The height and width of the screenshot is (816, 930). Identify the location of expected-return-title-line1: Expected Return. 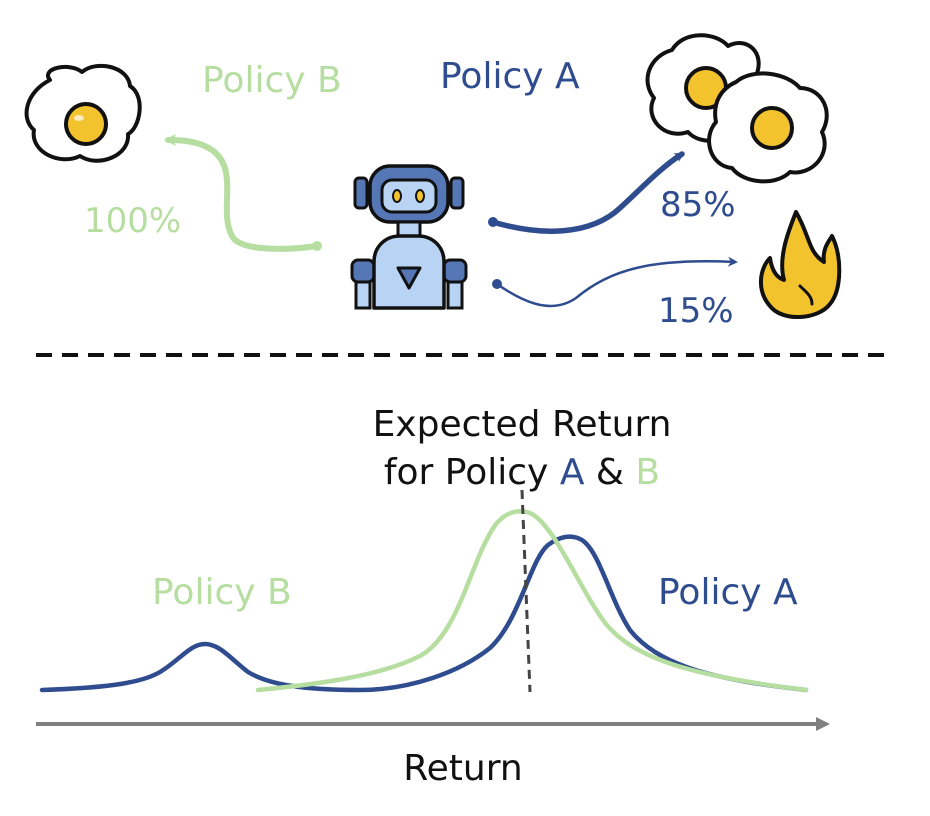
(522, 424).